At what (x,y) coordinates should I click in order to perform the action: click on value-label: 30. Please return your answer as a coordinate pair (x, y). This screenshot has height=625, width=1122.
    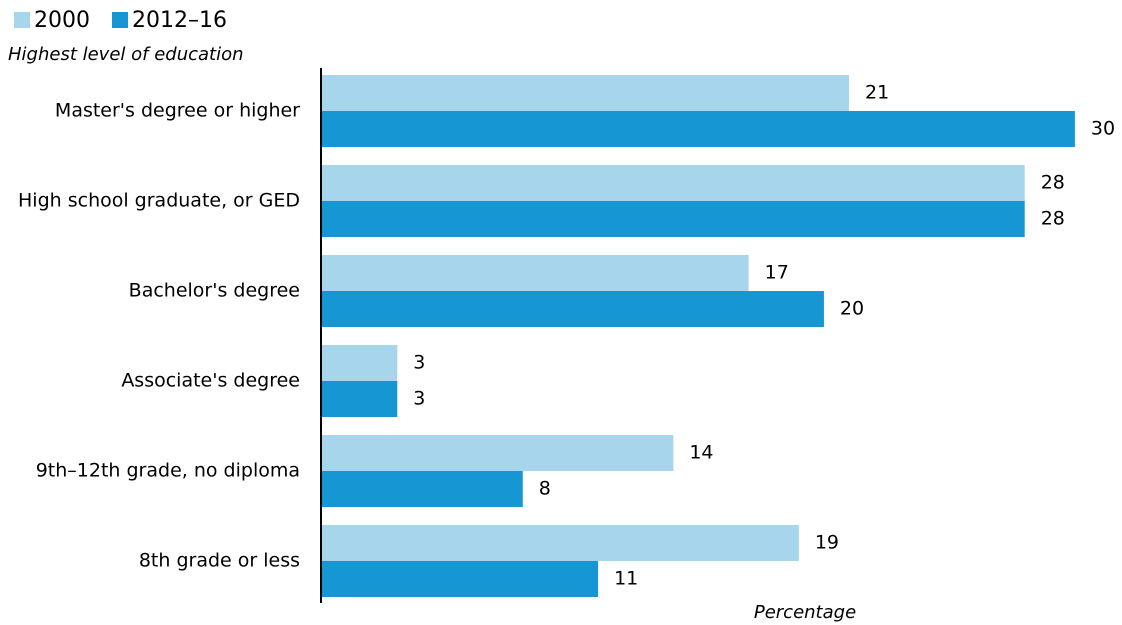
    Looking at the image, I should click on (1103, 129).